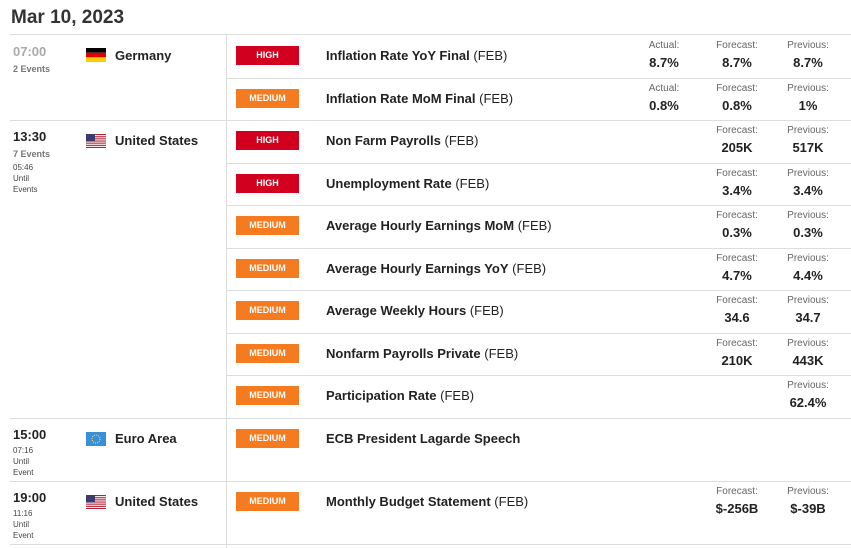 The height and width of the screenshot is (548, 851). What do you see at coordinates (737, 190) in the screenshot?
I see `forecast-value: 3.4%` at bounding box center [737, 190].